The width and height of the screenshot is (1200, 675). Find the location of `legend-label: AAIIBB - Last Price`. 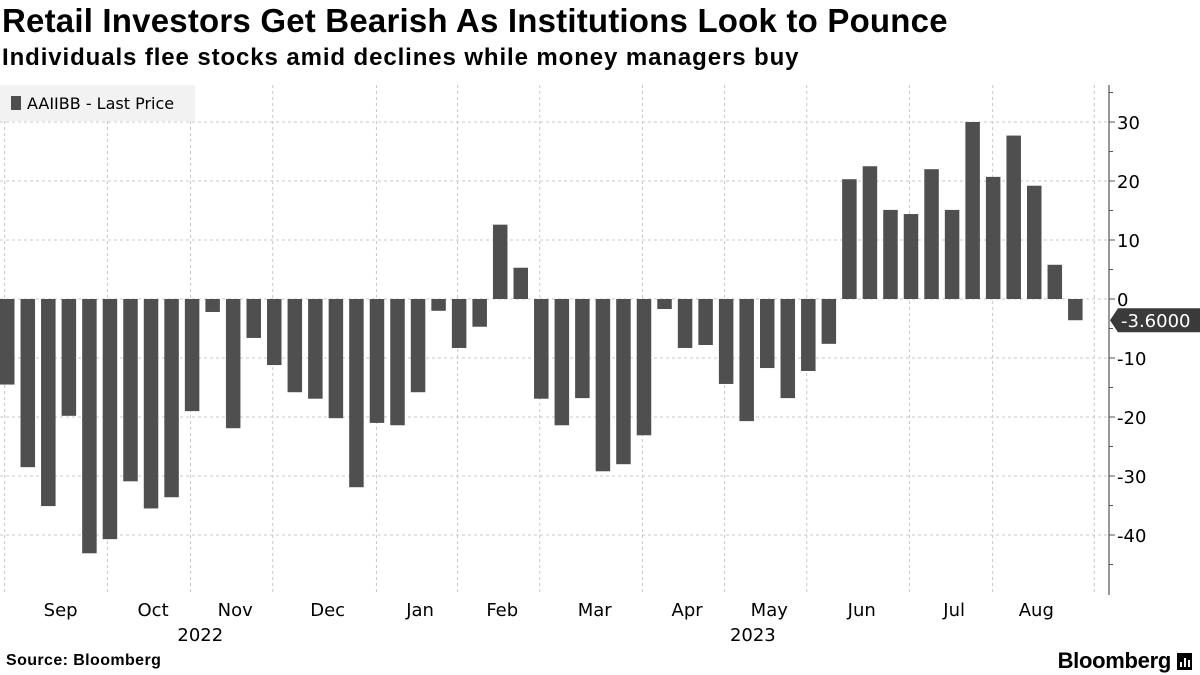

legend-label: AAIIBB - Last Price is located at coordinates (101, 103).